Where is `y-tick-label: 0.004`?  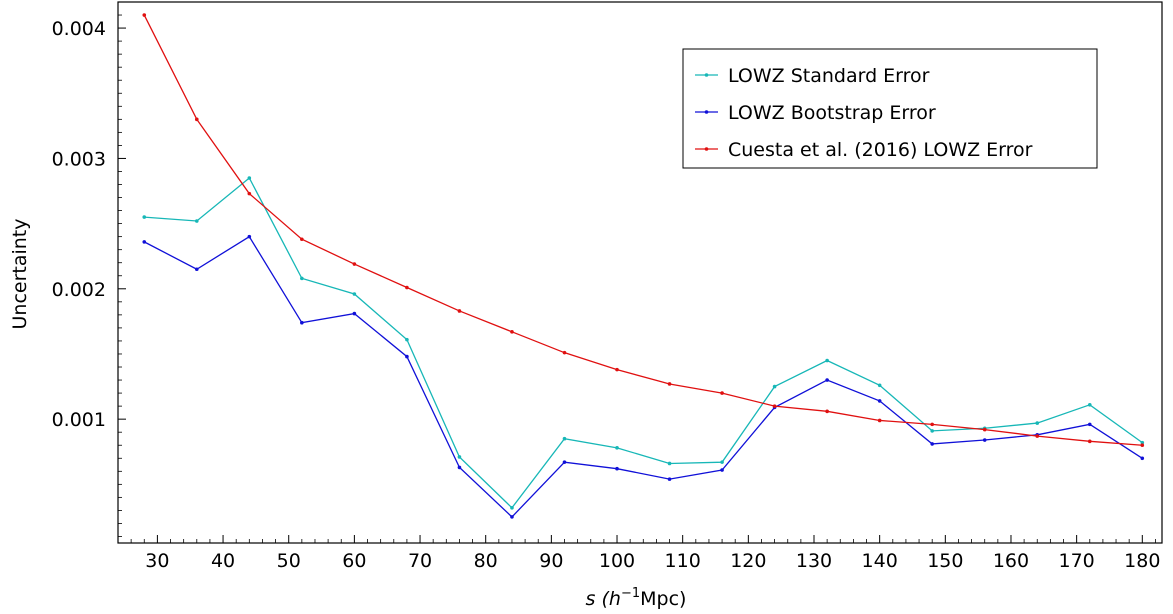 y-tick-label: 0.004 is located at coordinates (79, 29).